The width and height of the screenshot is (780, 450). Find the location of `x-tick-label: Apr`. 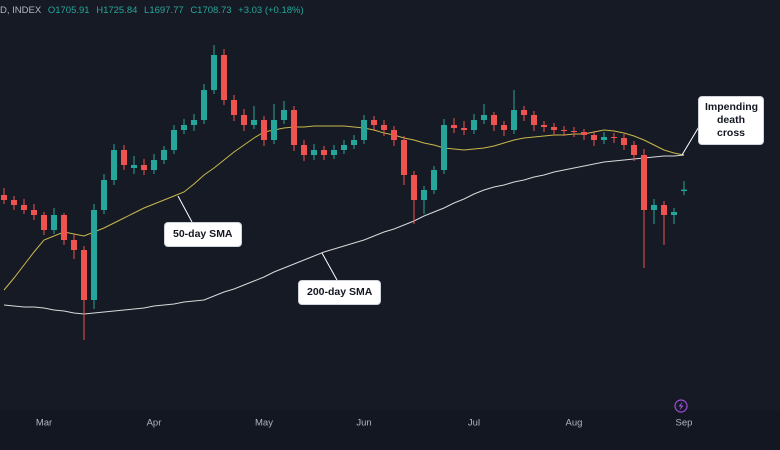

x-tick-label: Apr is located at coordinates (154, 423).